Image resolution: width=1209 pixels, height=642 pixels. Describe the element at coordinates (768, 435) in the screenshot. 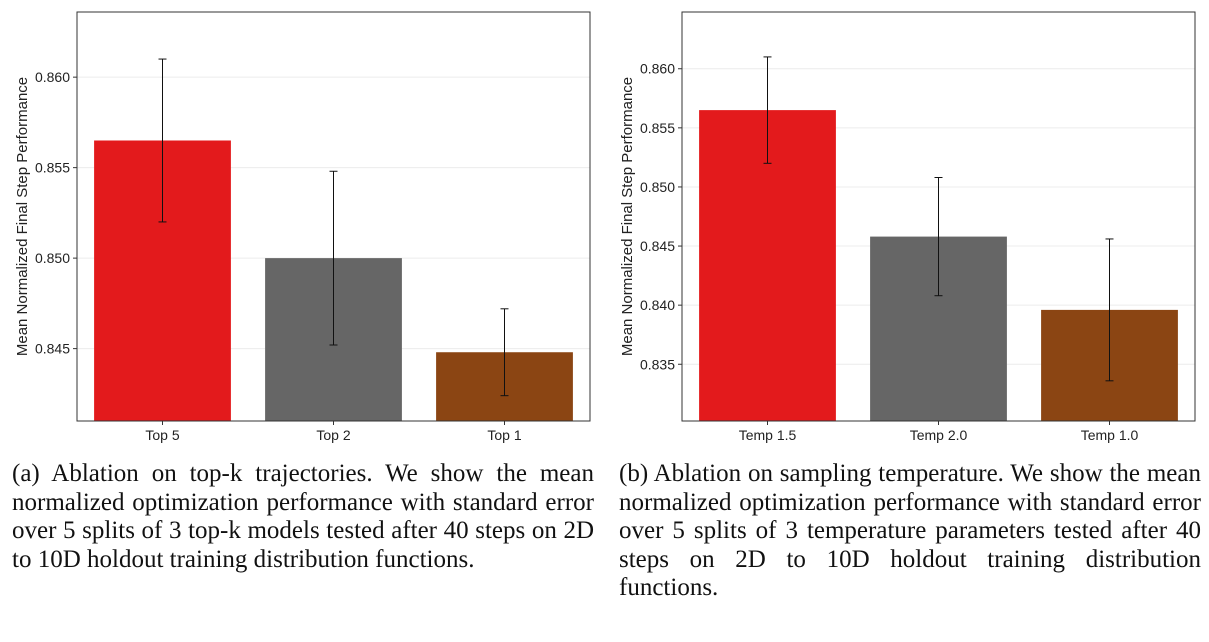

I see `x-tick-label: Temp 1.5` at that location.